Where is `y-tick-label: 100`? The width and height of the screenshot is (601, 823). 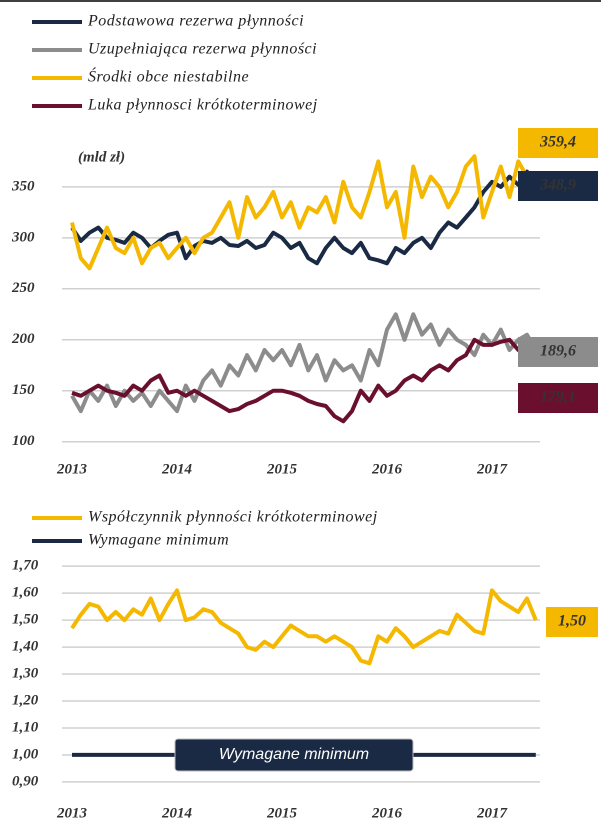
y-tick-label: 100 is located at coordinates (23, 441).